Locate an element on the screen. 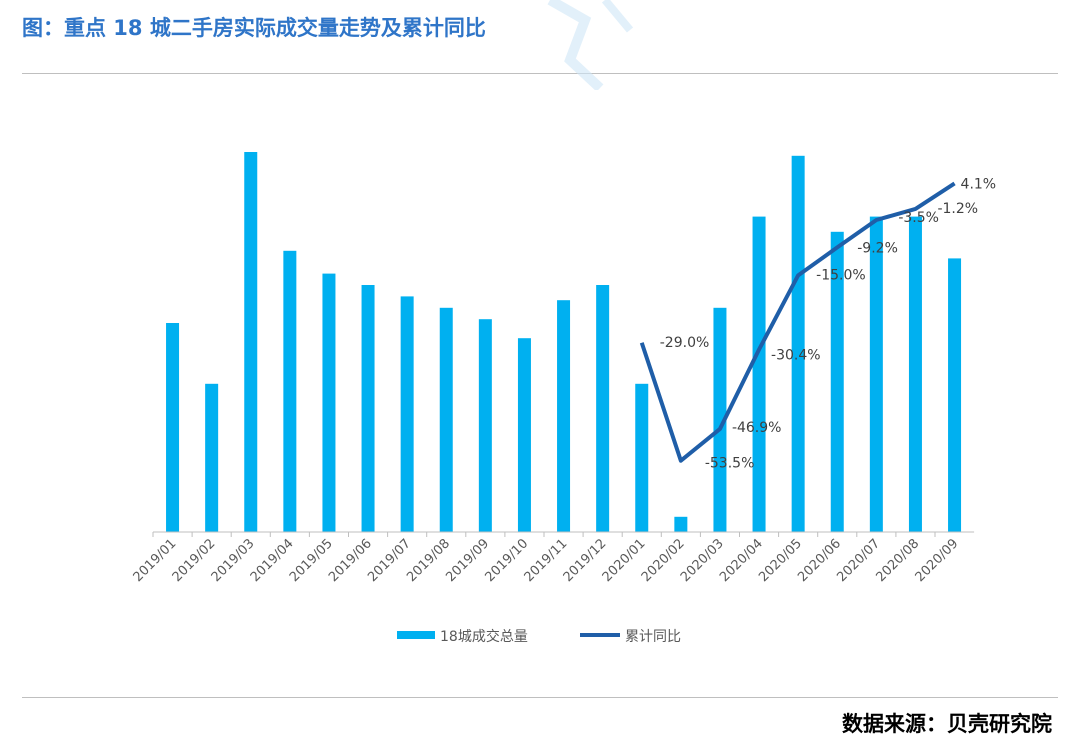 Image resolution: width=1080 pixels, height=756 pixels. x-tick-label: 2020/09 is located at coordinates (937, 560).